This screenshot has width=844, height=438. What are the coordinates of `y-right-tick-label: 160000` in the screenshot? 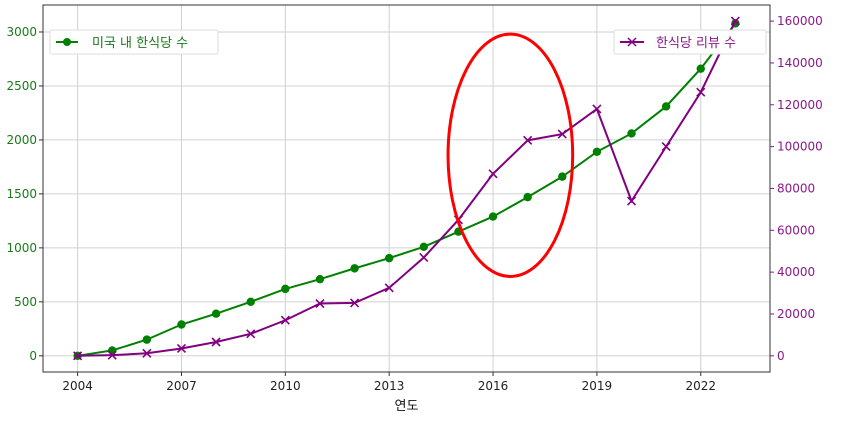 It's located at (800, 21).